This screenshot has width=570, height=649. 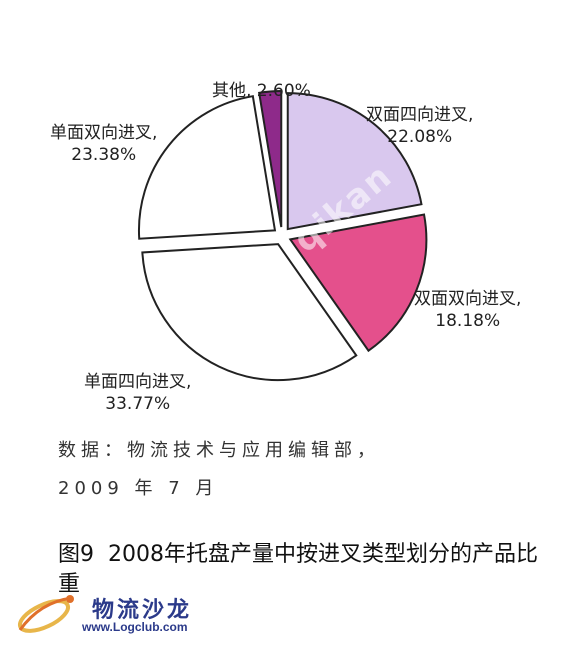 I want to click on figure-caption: 图9 2008年托盘产量中按进叉类型划分的产品比重, so click(x=308, y=570).